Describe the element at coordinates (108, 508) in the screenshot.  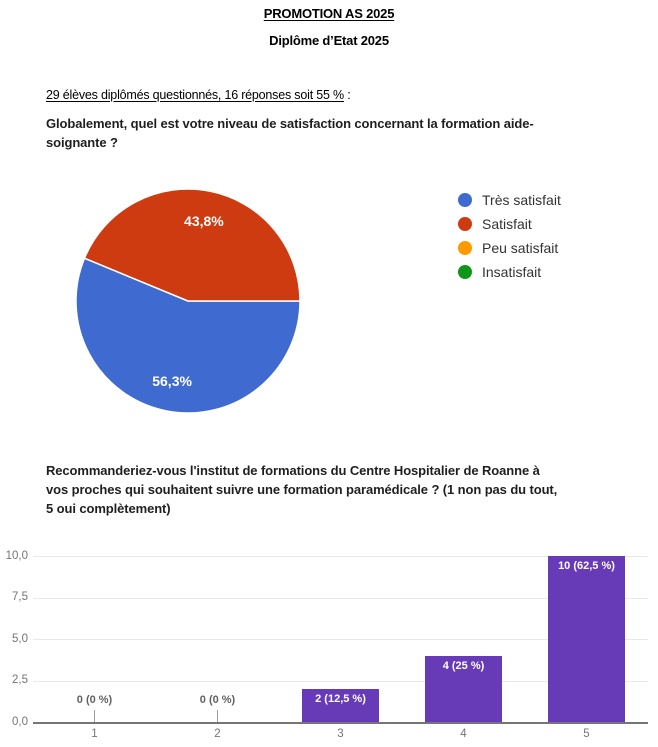
I see `question2-line3: 5 oui complètement)` at that location.